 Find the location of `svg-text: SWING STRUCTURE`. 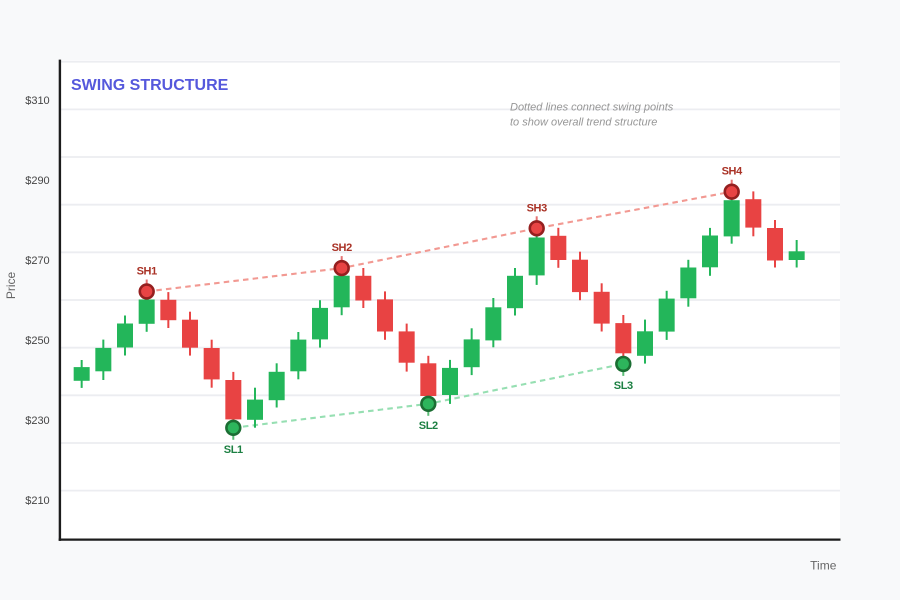

svg-text: SWING STRUCTURE is located at coordinates (150, 85).